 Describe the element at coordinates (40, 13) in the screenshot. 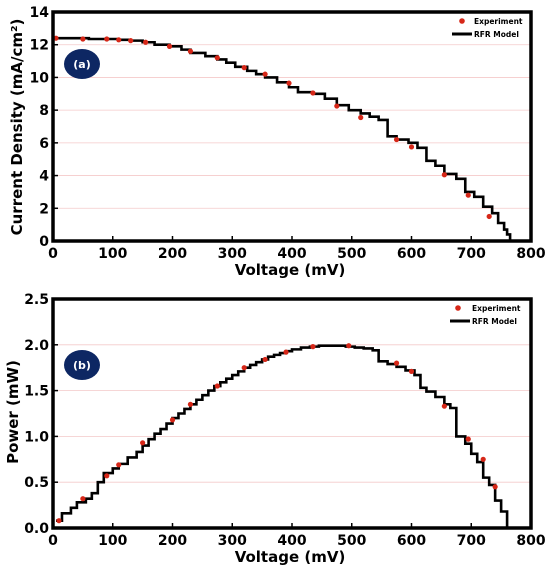

I see `y-tick-label: 14` at that location.